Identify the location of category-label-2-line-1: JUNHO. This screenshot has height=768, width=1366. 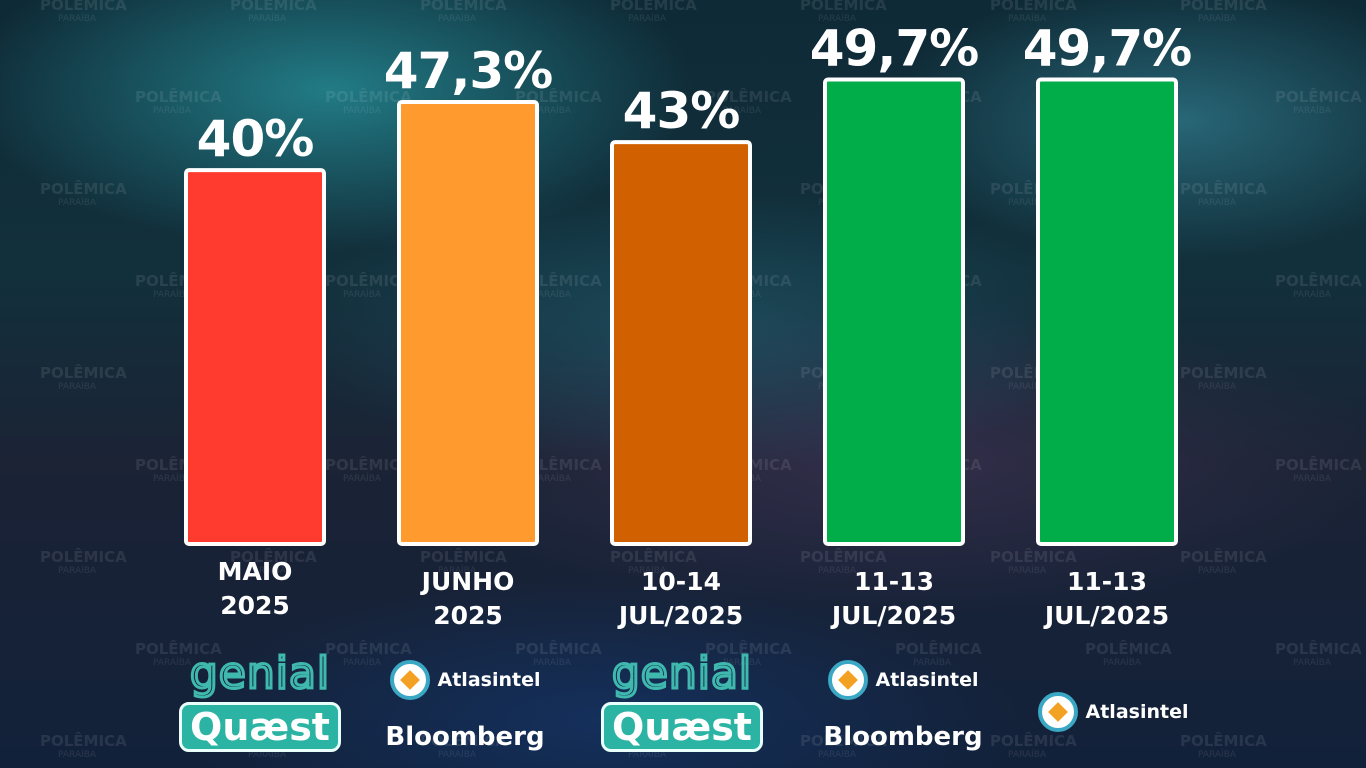
(467, 581).